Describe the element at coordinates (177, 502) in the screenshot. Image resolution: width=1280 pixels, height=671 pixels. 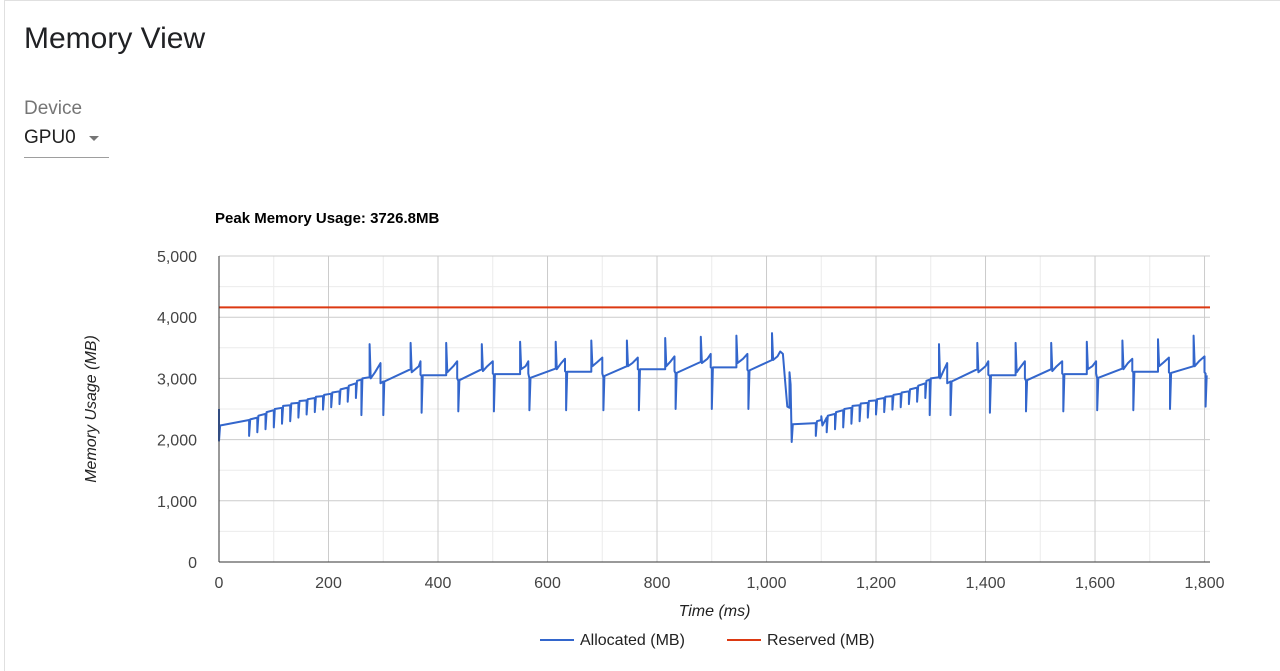
I see `y-tick-label: 1,000` at that location.